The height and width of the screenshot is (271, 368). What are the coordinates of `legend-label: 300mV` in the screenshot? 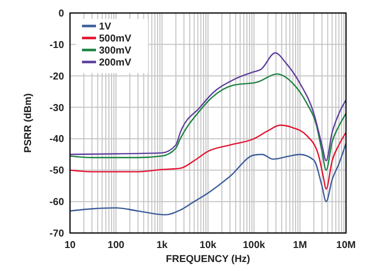 It's located at (115, 51).